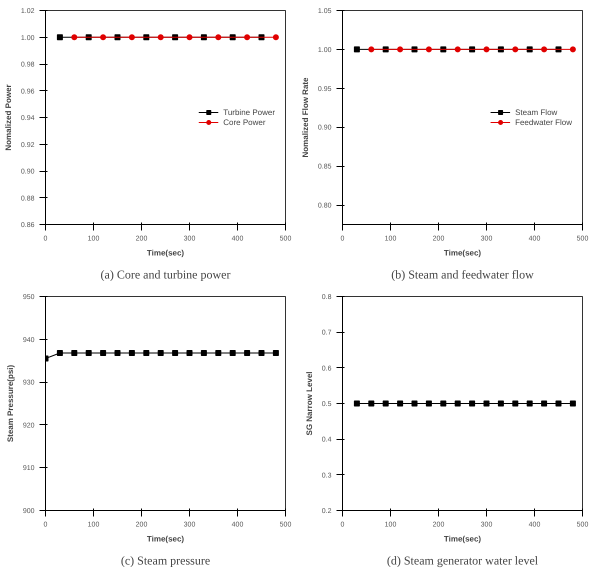  What do you see at coordinates (8, 117) in the screenshot?
I see `y-axis-title: Nomalized Power` at bounding box center [8, 117].